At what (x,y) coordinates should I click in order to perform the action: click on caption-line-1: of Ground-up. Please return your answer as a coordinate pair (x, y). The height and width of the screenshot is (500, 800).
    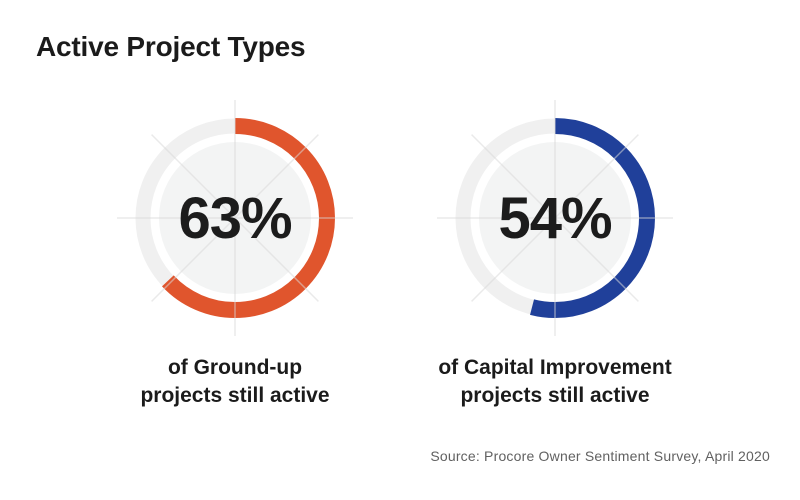
    Looking at the image, I should click on (235, 367).